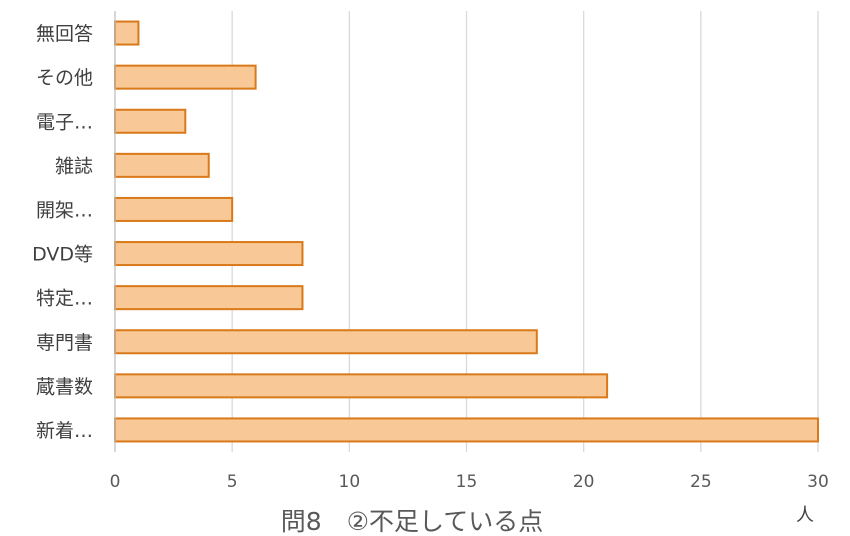 The height and width of the screenshot is (536, 850). What do you see at coordinates (64, 387) in the screenshot?
I see `category-label: 蔵書数` at bounding box center [64, 387].